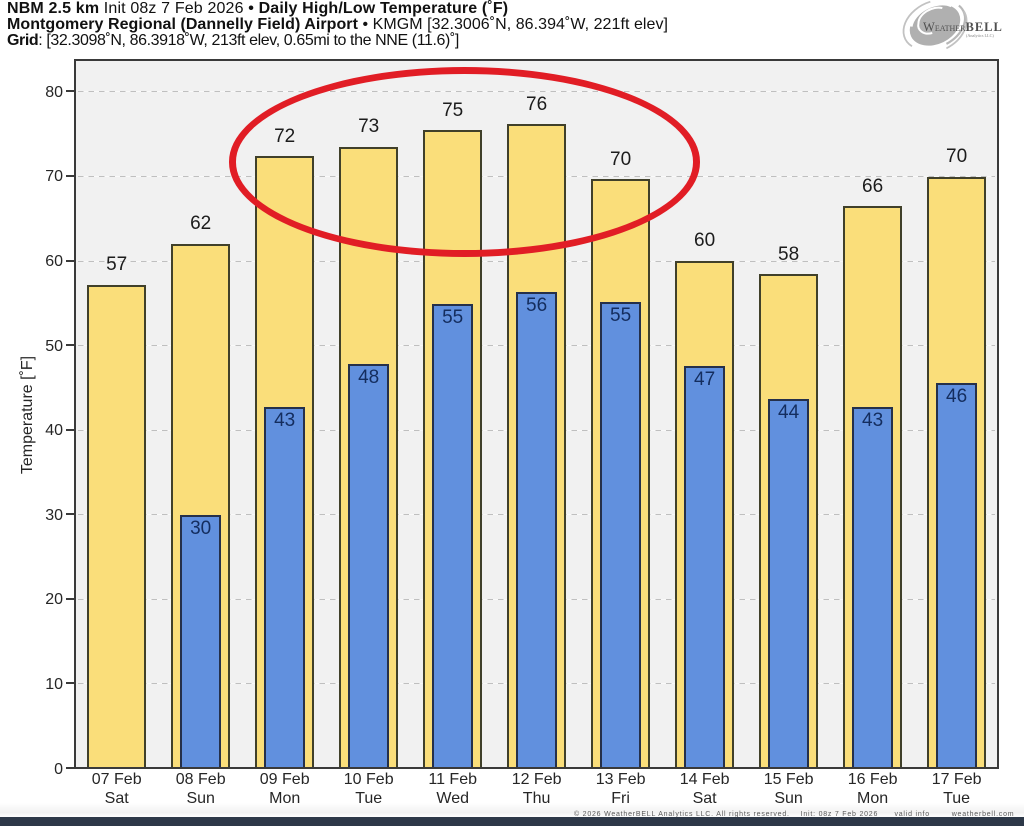 The width and height of the screenshot is (1024, 826). Describe the element at coordinates (980, 35) in the screenshot. I see `svg-text: (Analytics LLC)` at that location.